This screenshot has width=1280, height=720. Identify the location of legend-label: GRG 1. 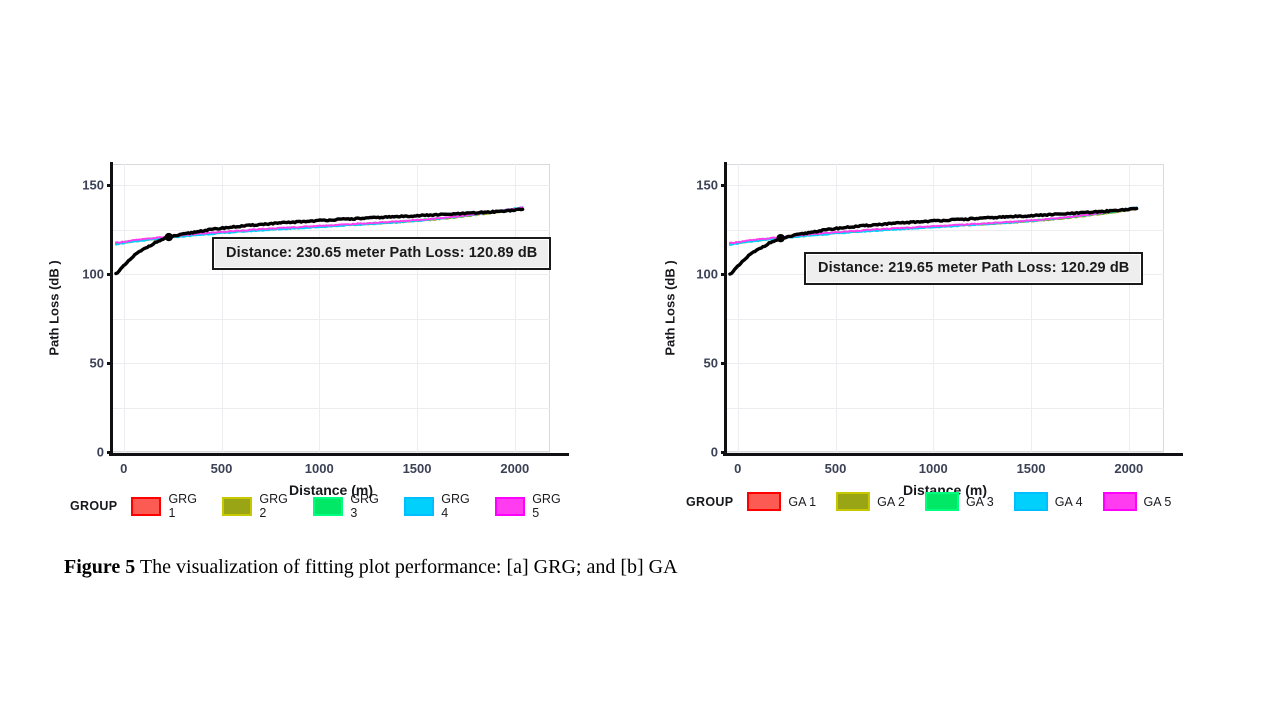
(182, 506).